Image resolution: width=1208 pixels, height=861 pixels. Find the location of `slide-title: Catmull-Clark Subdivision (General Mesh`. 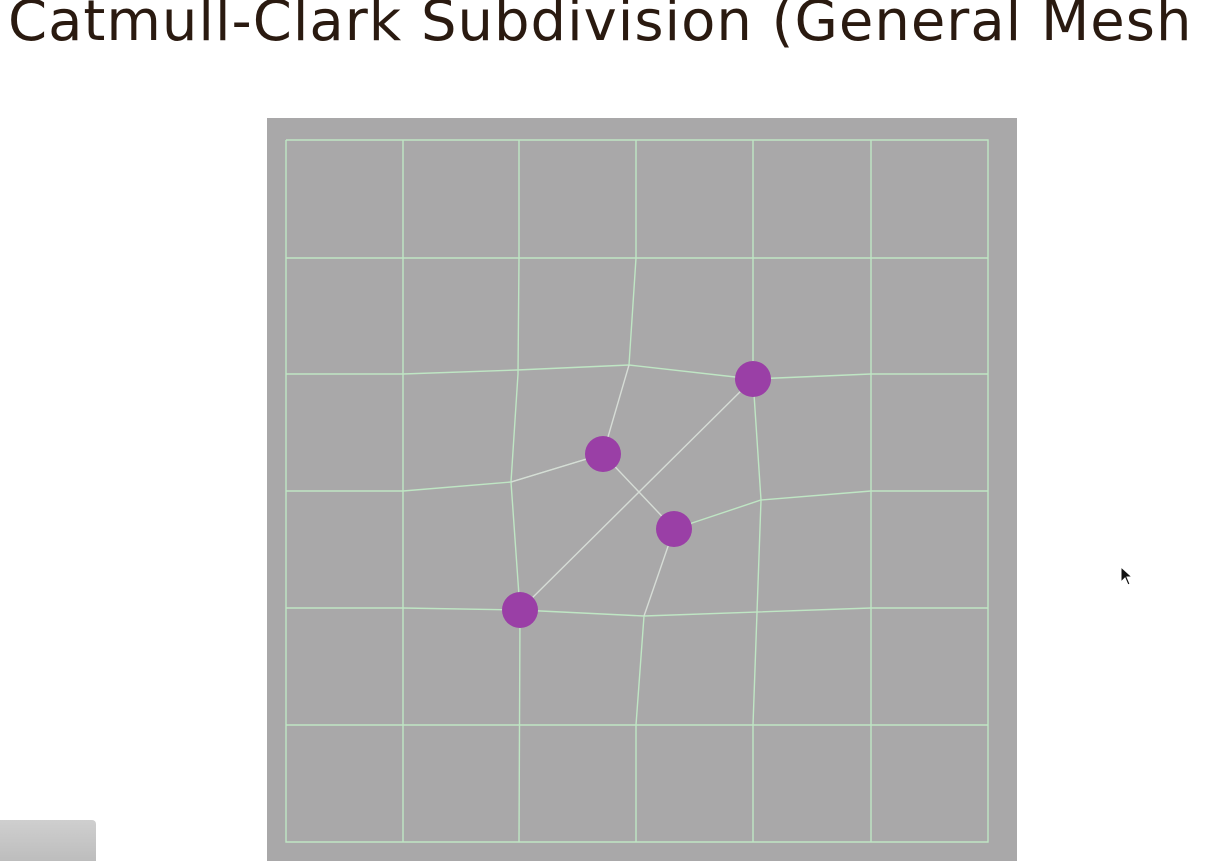

slide-title: Catmull-Clark Subdivision (General Mesh is located at coordinates (600, 27).